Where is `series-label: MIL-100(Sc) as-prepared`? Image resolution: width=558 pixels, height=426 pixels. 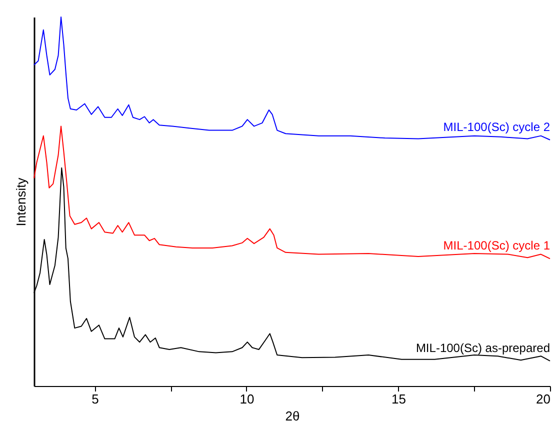
series-label: MIL-100(Sc) as-prepared is located at coordinates (483, 347).